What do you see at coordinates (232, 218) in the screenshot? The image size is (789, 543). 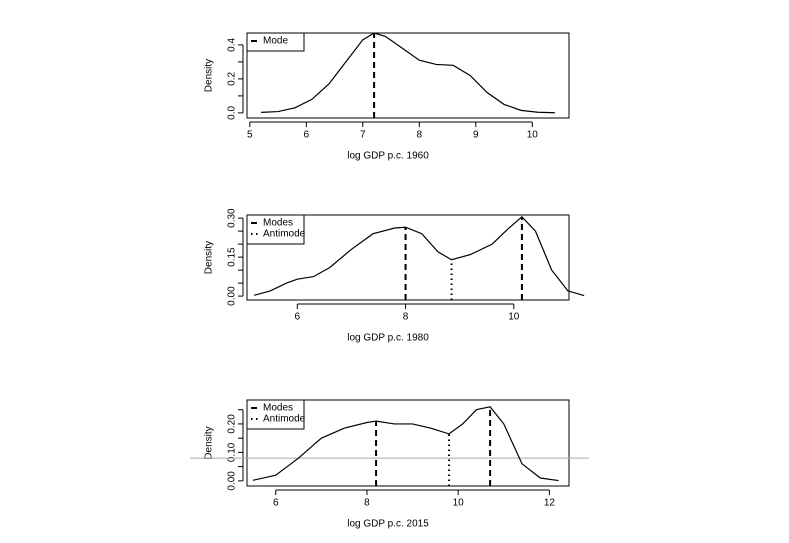 I see `y-tick-label: 0.30` at bounding box center [232, 218].